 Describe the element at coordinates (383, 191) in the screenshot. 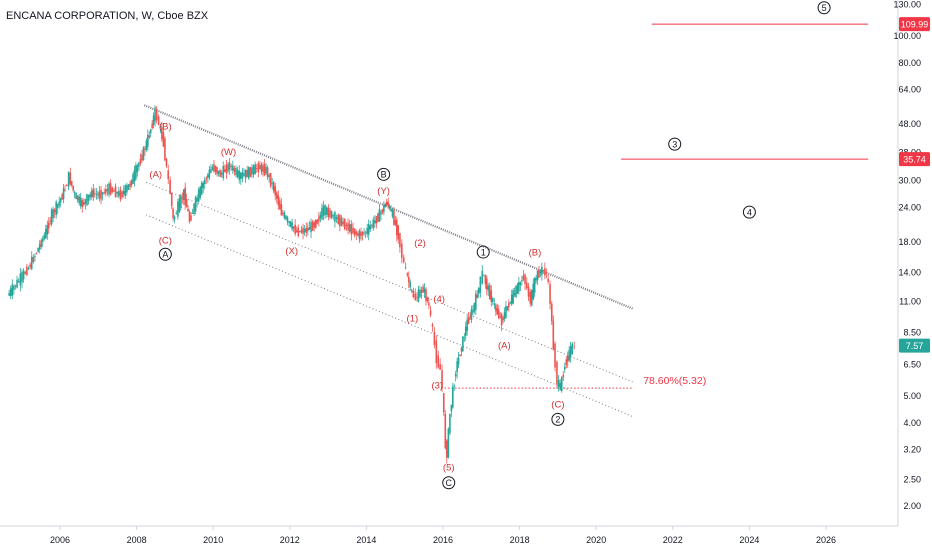

I see `wave-label: (Y)` at that location.